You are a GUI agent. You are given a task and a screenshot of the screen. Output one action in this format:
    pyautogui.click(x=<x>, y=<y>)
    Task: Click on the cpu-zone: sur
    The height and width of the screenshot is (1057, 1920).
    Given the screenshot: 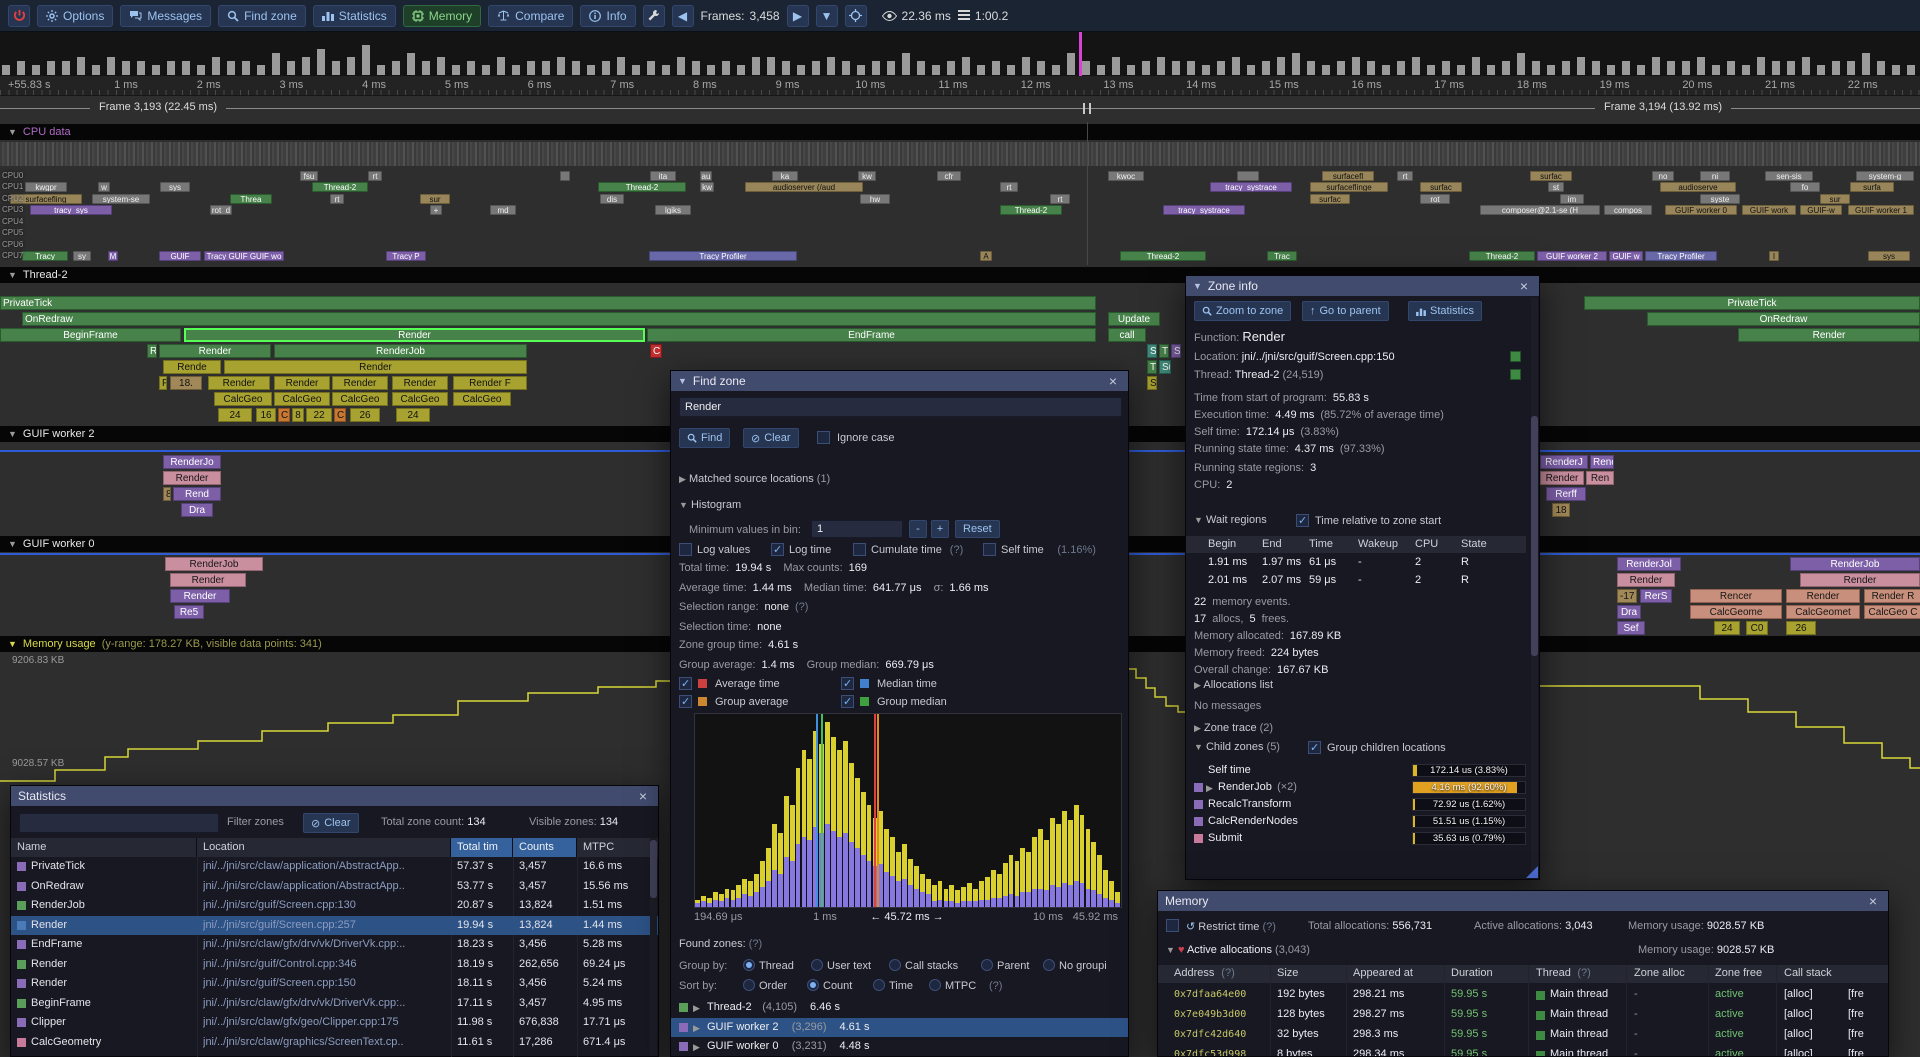 What is the action you would take?
    pyautogui.click(x=1835, y=199)
    